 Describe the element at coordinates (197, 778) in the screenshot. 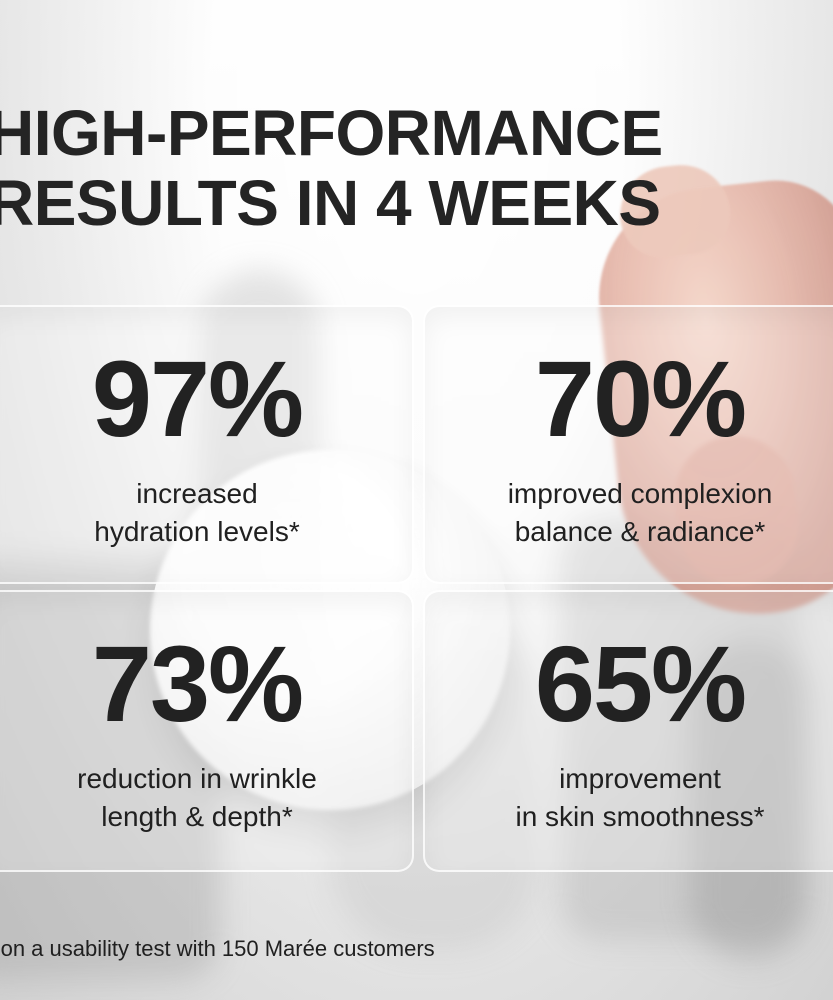

I see `stat-description-line-1: reduction in wrinkle` at that location.